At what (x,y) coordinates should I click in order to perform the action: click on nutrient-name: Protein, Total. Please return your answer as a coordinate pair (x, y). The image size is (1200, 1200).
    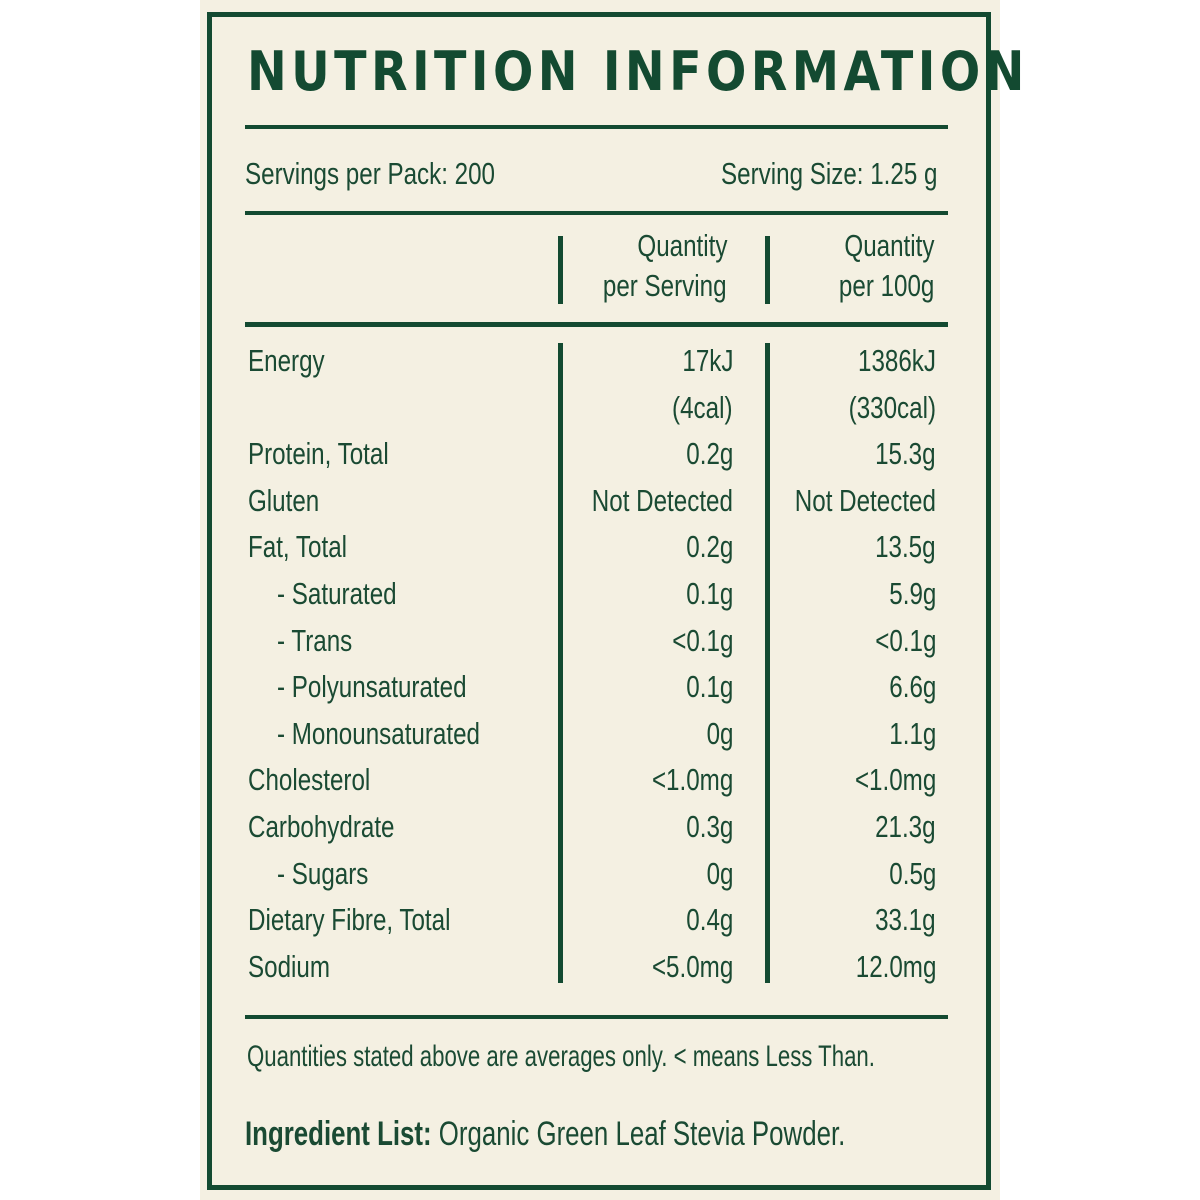
    Looking at the image, I should click on (318, 453).